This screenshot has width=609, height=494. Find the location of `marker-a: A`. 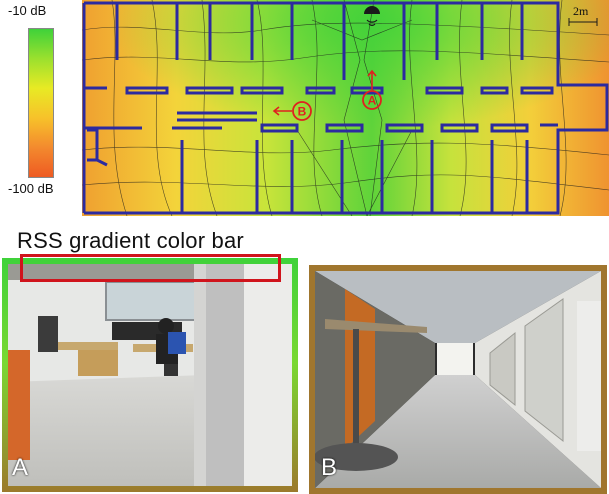

marker-a: A is located at coordinates (372, 89).